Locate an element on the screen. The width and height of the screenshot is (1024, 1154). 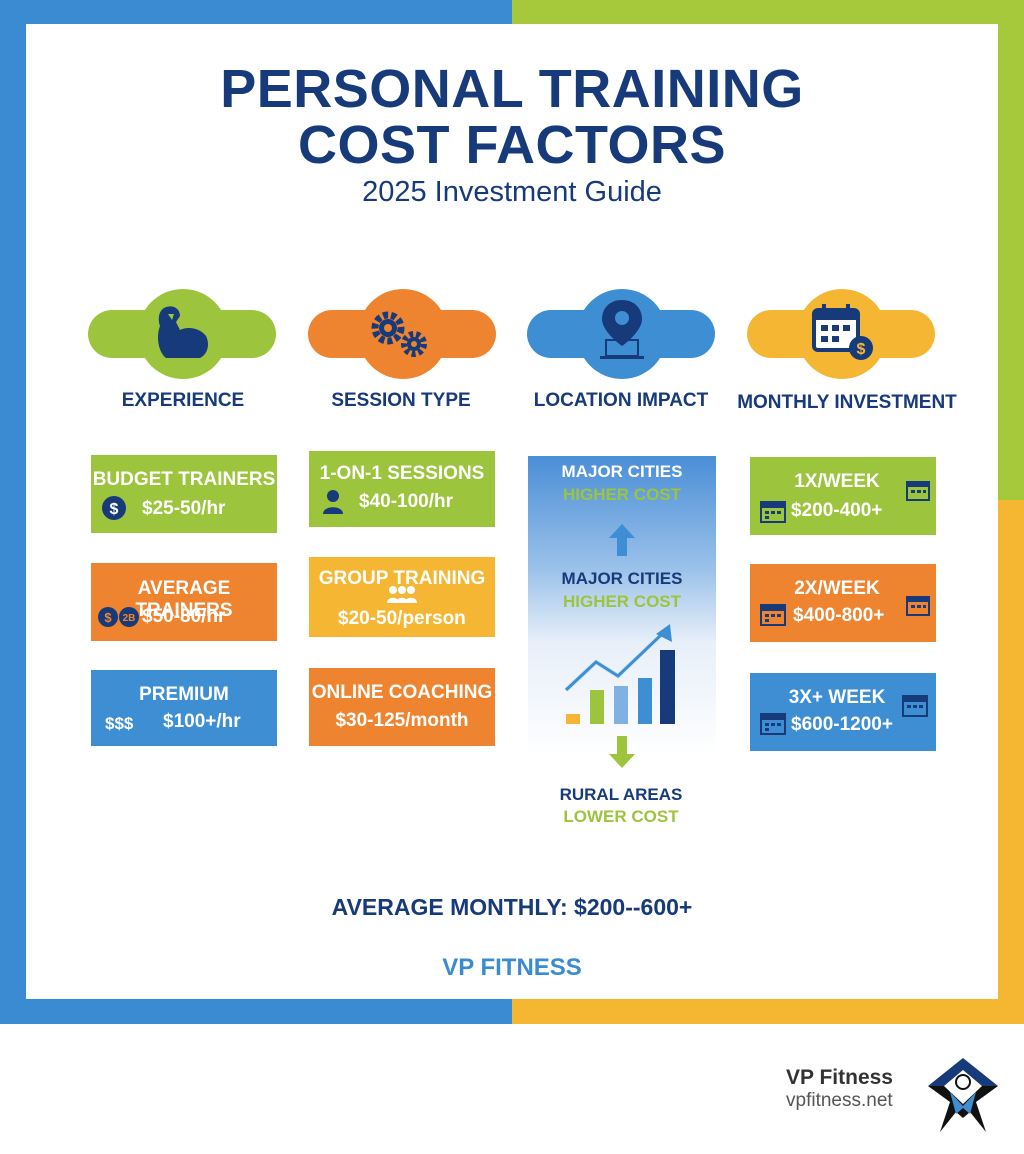
experience-card-budget: BUDGET TRAINERS $ $25-50/hr is located at coordinates (184, 494).